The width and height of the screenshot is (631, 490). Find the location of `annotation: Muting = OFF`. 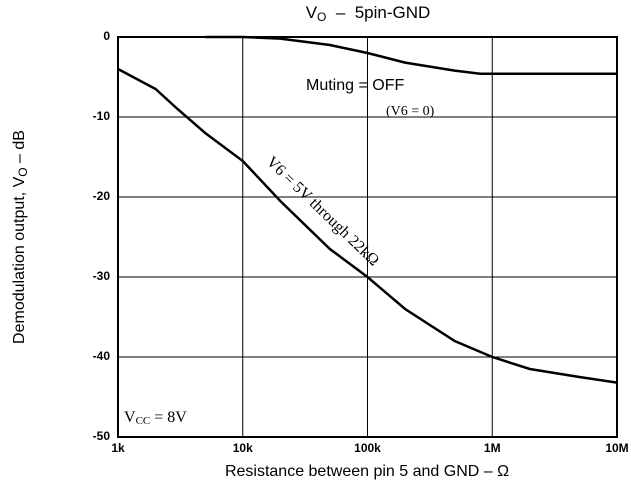

annotation: Muting = OFF is located at coordinates (355, 85).